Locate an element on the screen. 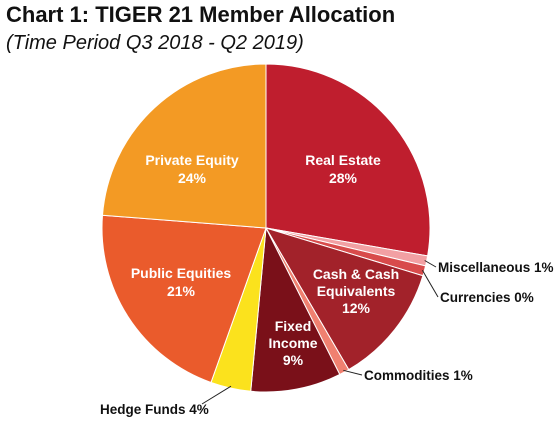 This screenshot has width=560, height=425. label-commodities: Commodities 1% is located at coordinates (418, 375).